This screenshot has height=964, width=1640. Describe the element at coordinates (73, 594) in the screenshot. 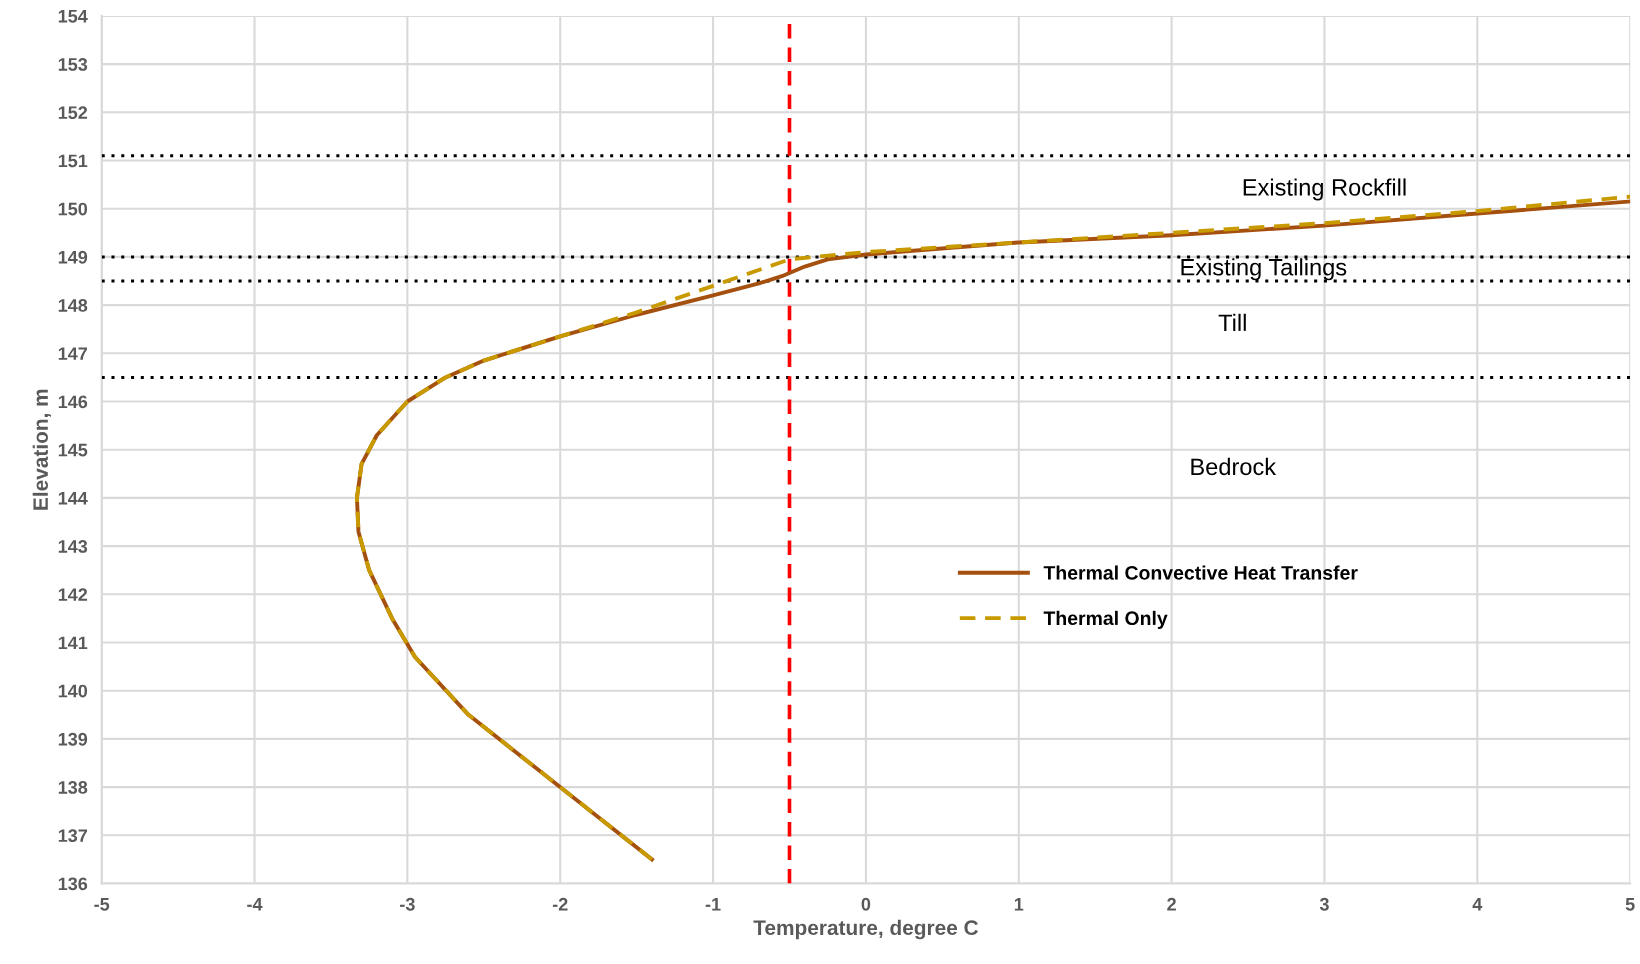

I see `y-tick-label: 142` at that location.